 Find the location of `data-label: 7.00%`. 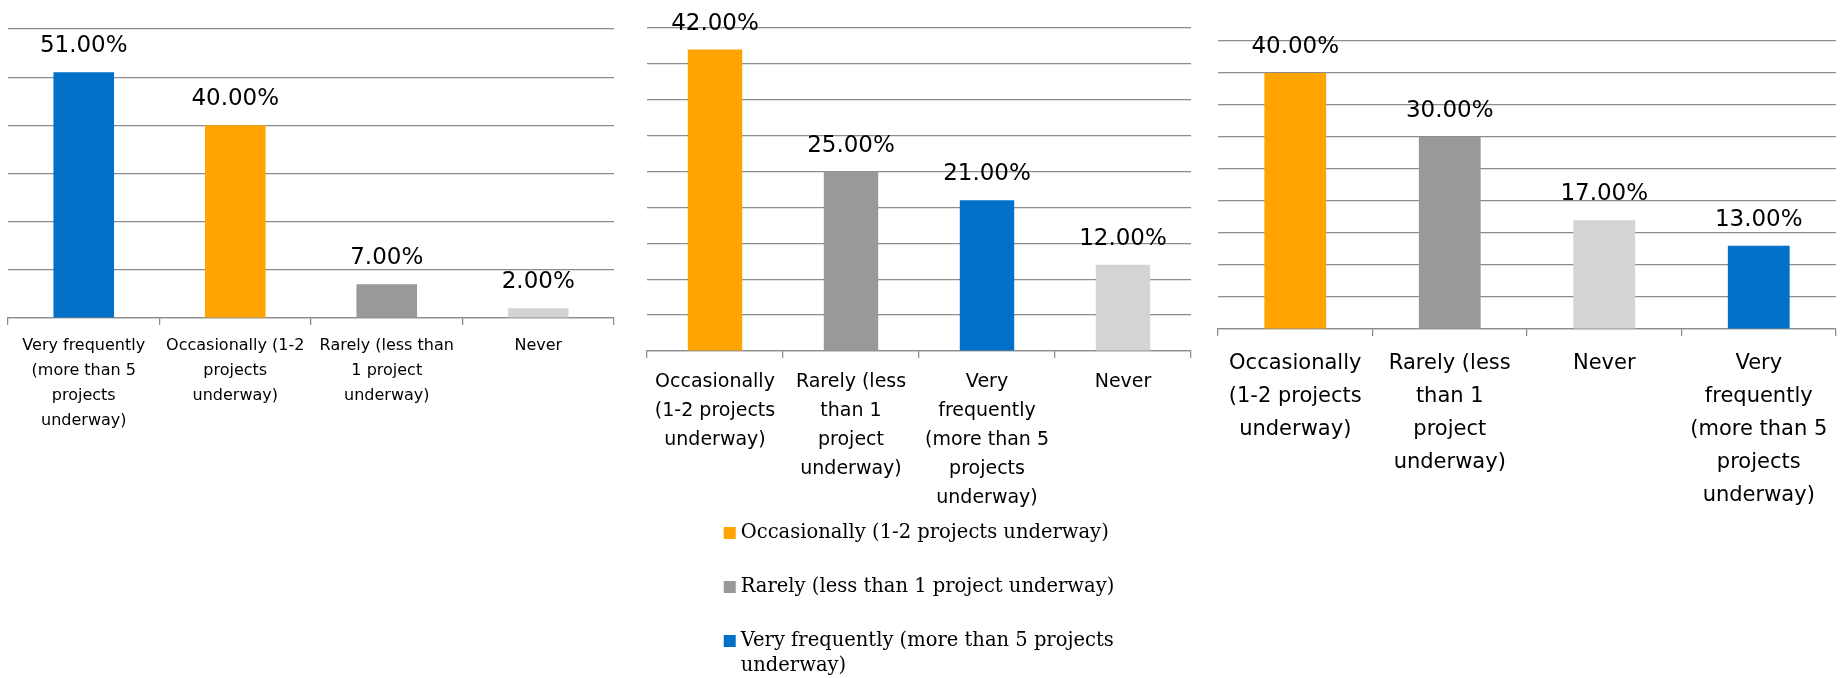

data-label: 7.00% is located at coordinates (387, 256).